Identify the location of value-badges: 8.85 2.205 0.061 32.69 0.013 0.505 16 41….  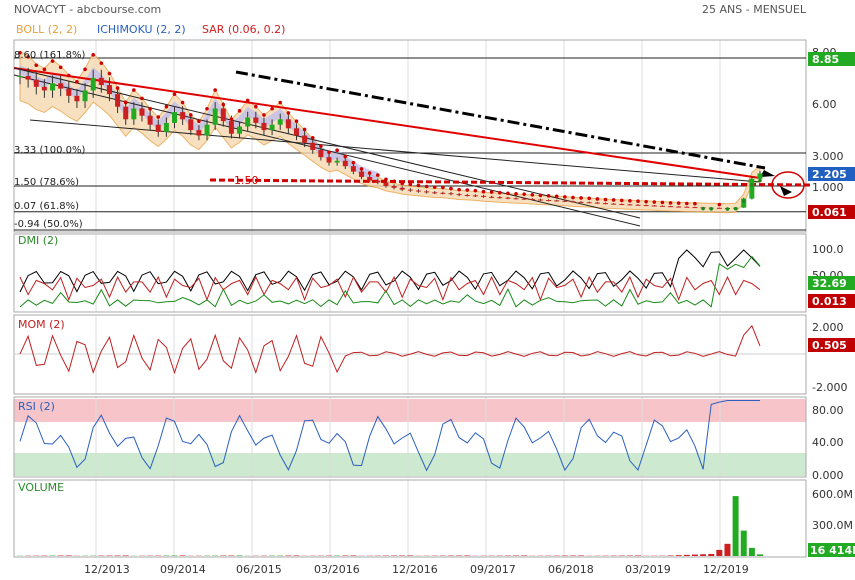
(831, 304).